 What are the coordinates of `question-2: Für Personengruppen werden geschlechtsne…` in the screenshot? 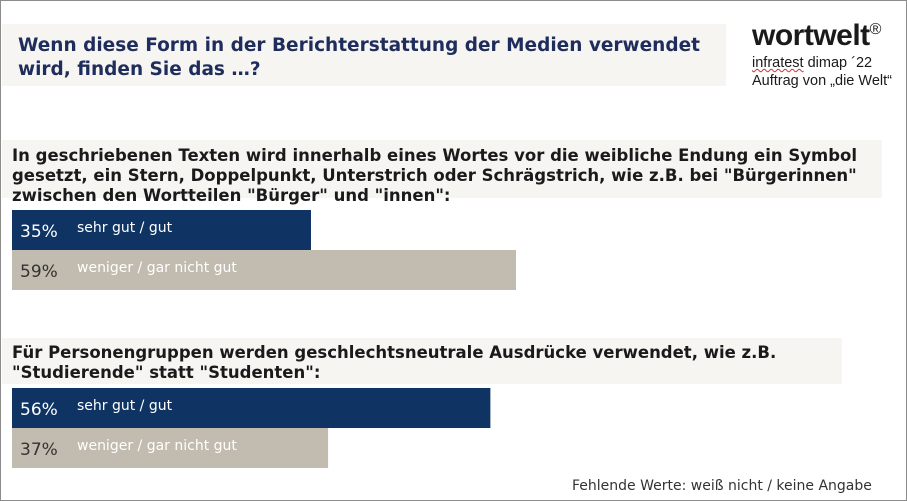 It's located at (394, 362).